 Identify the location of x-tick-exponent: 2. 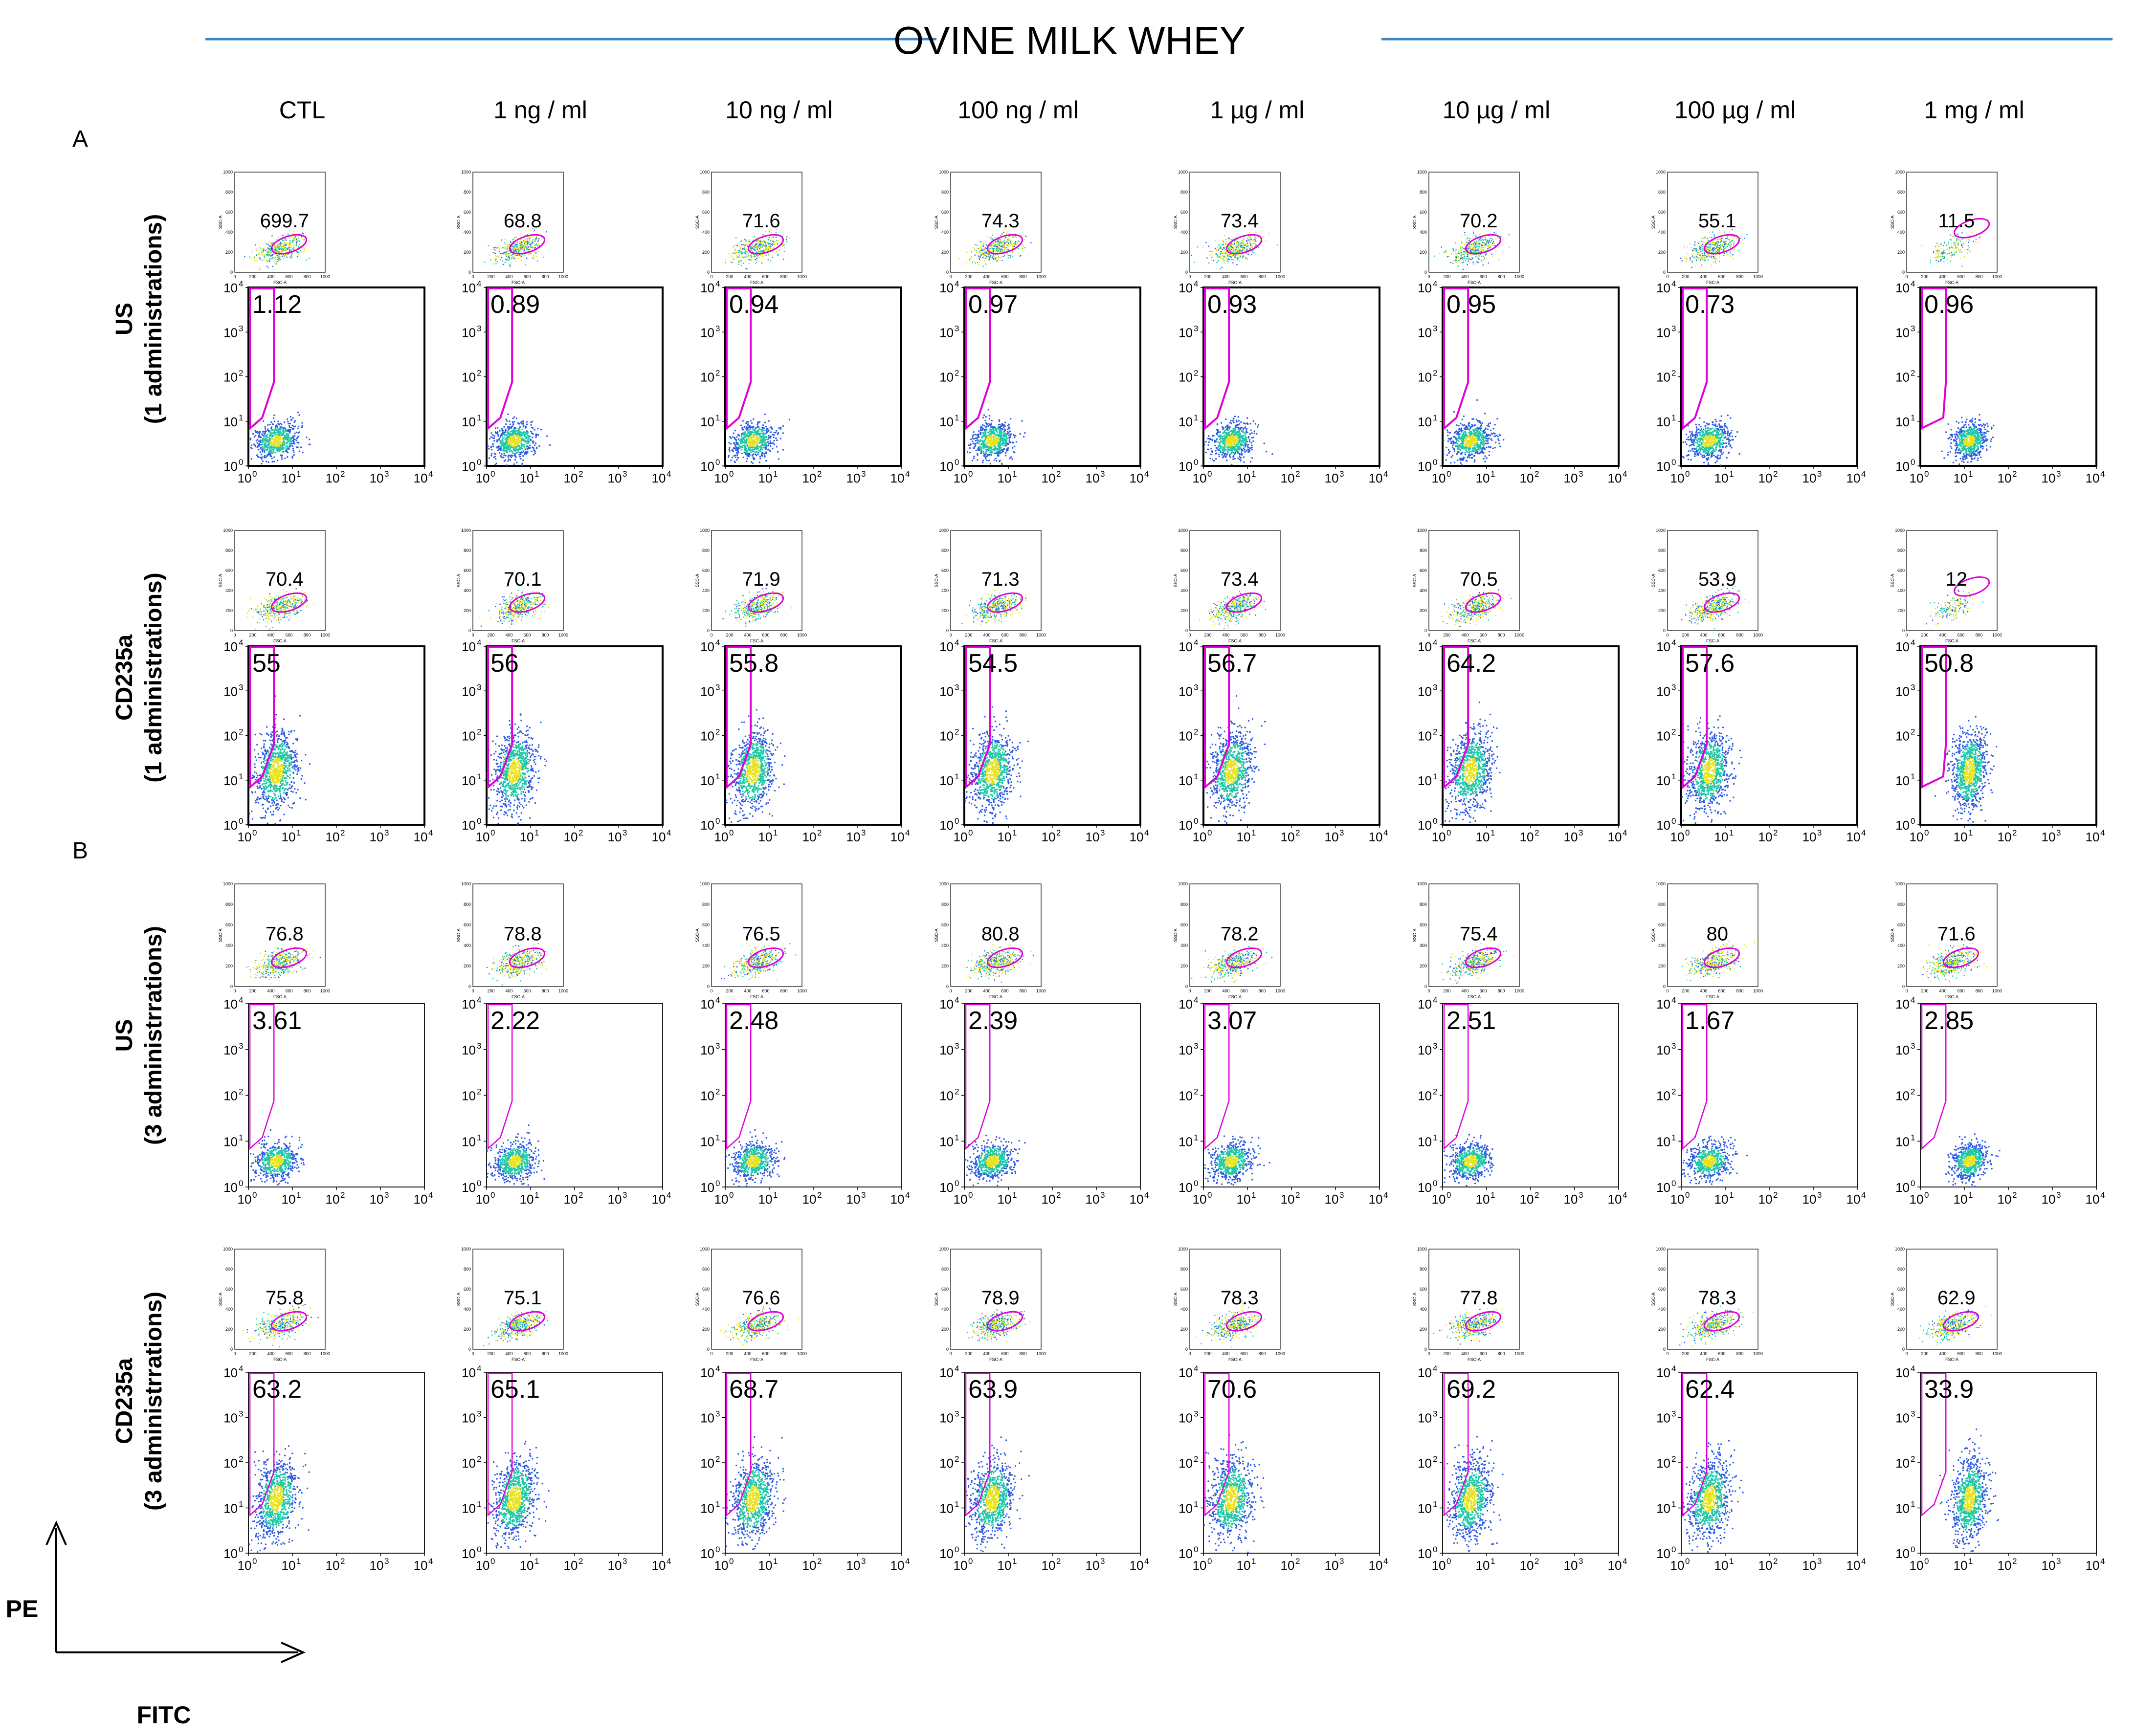
(1058, 474).